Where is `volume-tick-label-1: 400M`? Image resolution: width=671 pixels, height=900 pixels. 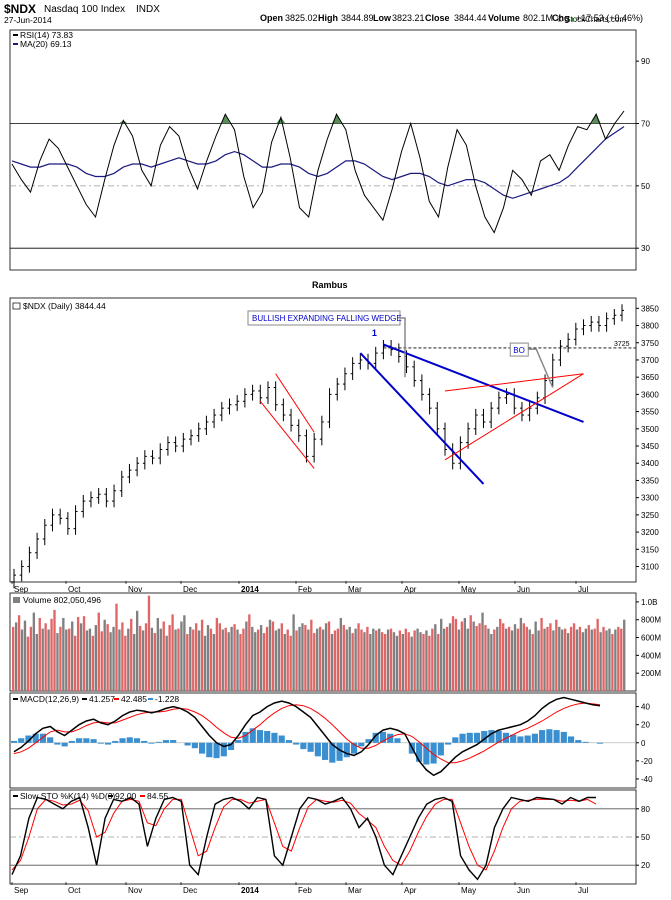 volume-tick-label-1: 400M is located at coordinates (651, 655).